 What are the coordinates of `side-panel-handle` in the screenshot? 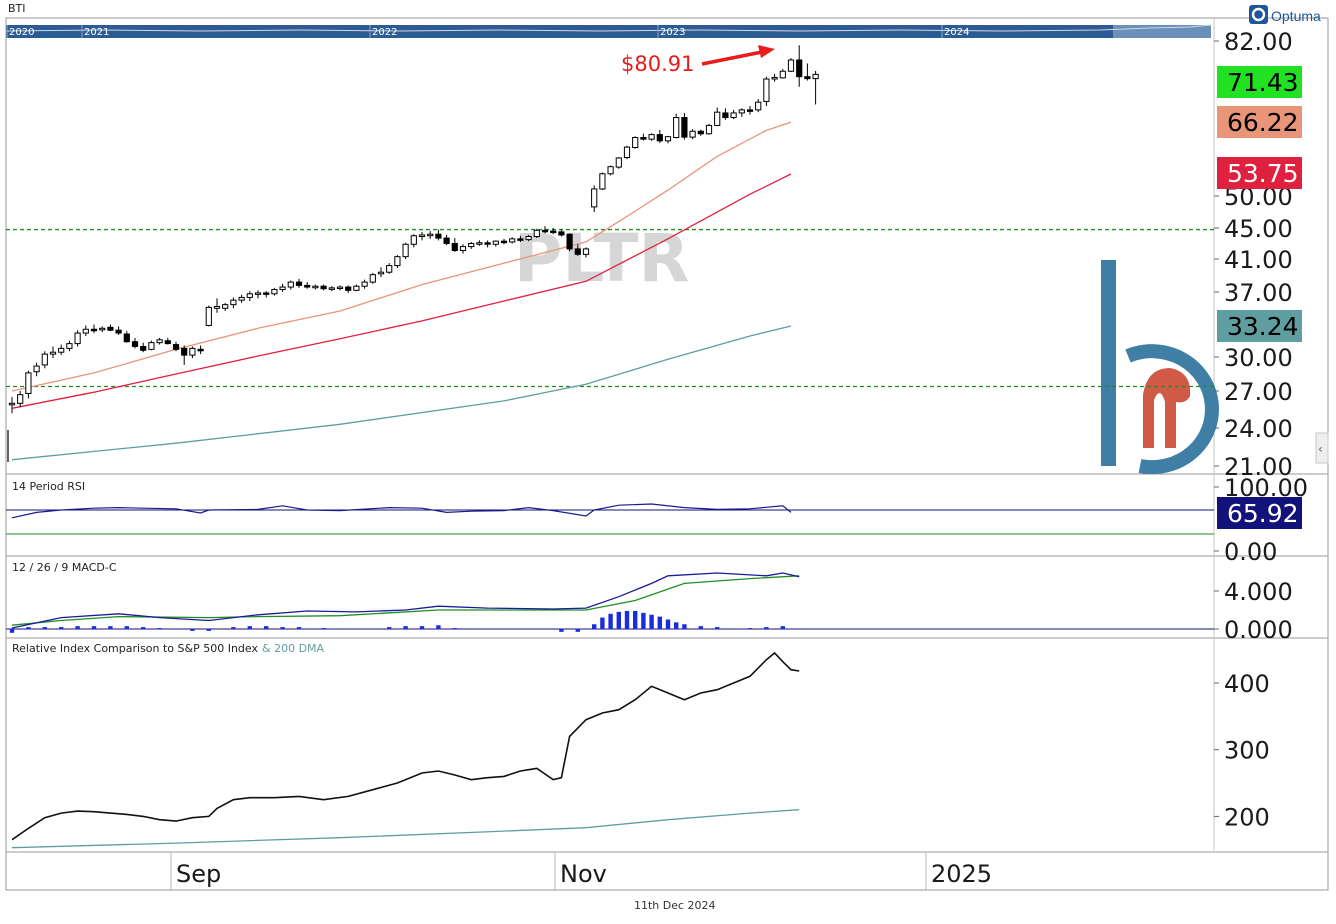 It's located at (1322, 448).